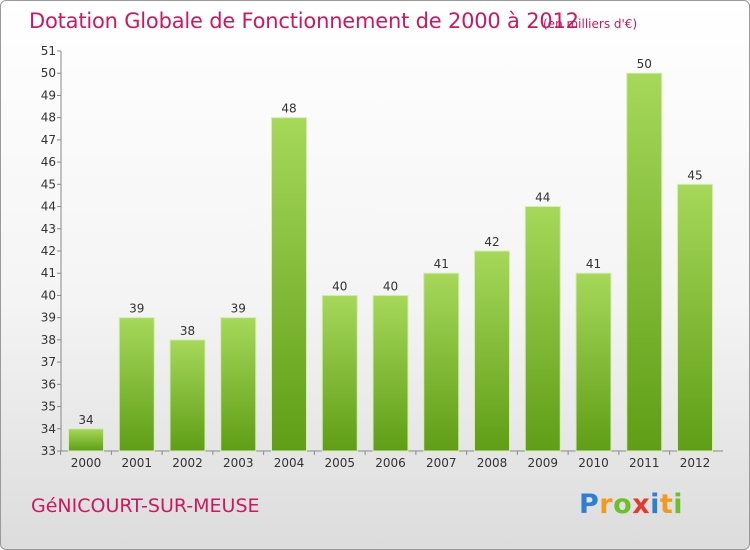 Image resolution: width=750 pixels, height=550 pixels. I want to click on commune-name: GéNICOURT-SUR-MEUSE, so click(145, 506).